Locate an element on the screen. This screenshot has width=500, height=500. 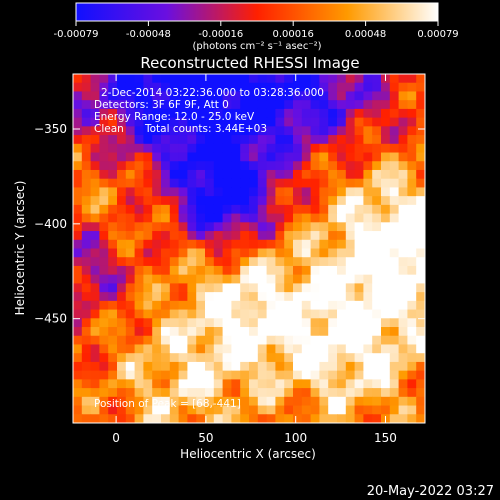
colorbar-tick-label: 0.00079 is located at coordinates (437, 34).